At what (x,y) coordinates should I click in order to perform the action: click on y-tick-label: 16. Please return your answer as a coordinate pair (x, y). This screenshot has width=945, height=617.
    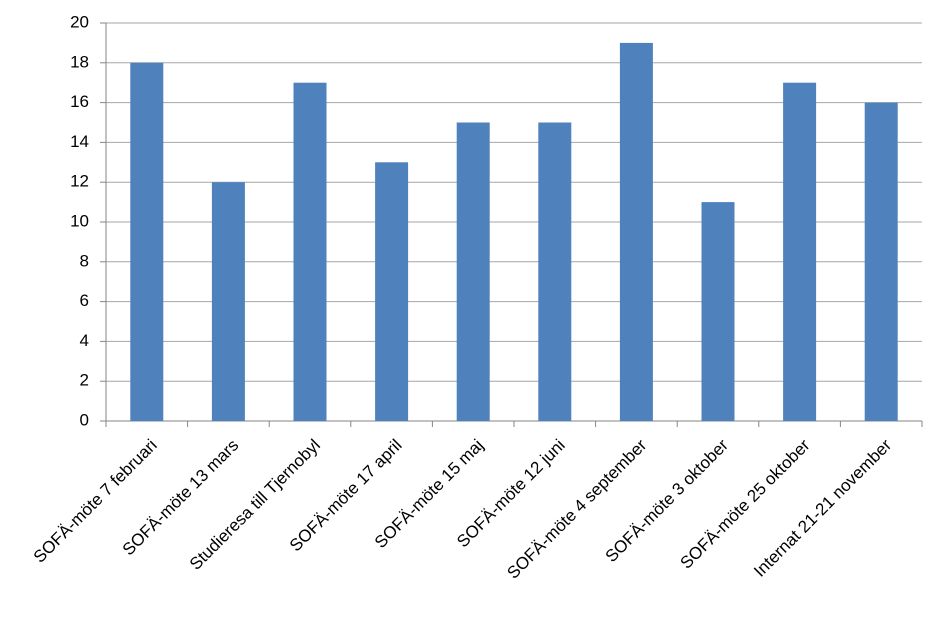
    Looking at the image, I should click on (79, 101).